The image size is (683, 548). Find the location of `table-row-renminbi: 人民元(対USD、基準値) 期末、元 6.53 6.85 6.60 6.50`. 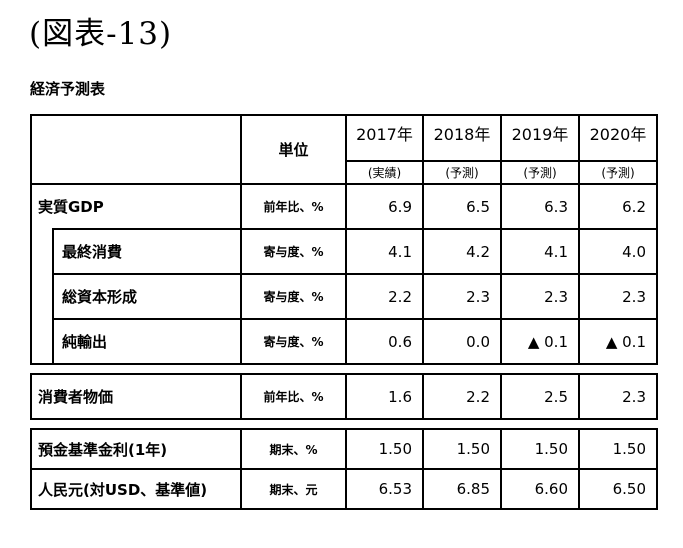

table-row-renminbi: 人民元(対USD、基準値) 期末、元 6.53 6.85 6.60 6.50 is located at coordinates (344, 489).